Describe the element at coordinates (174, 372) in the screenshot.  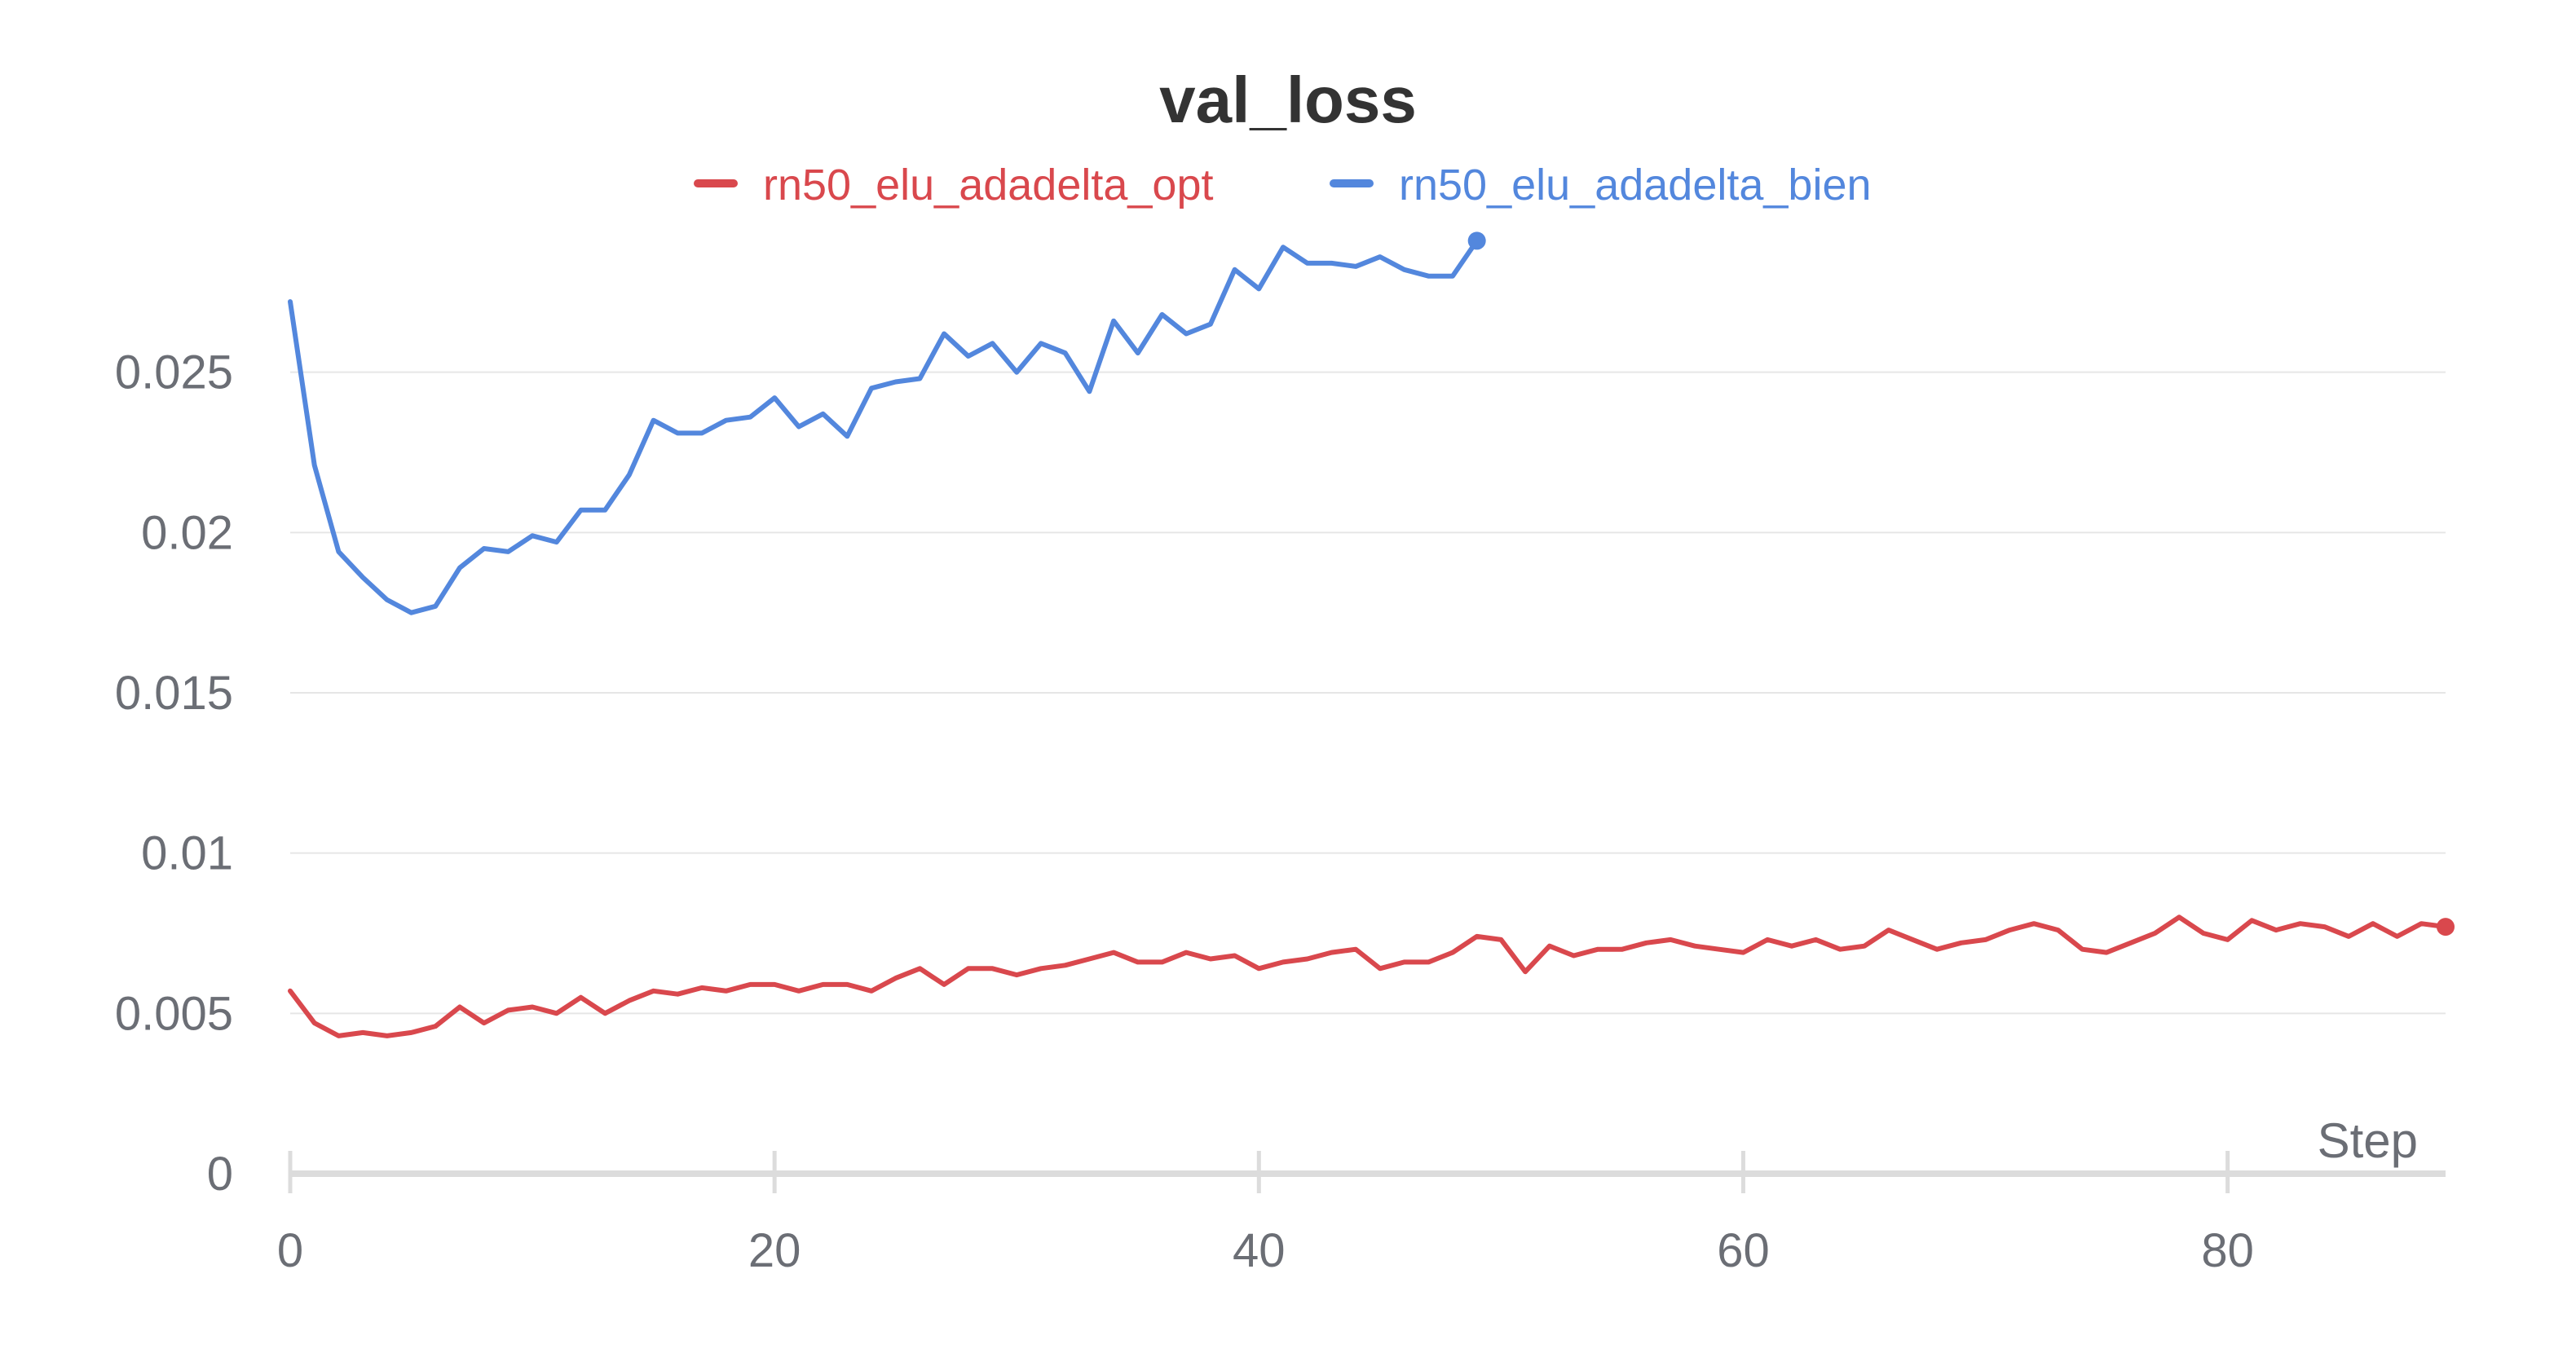
I see `y-tick-label: 0.025` at that location.